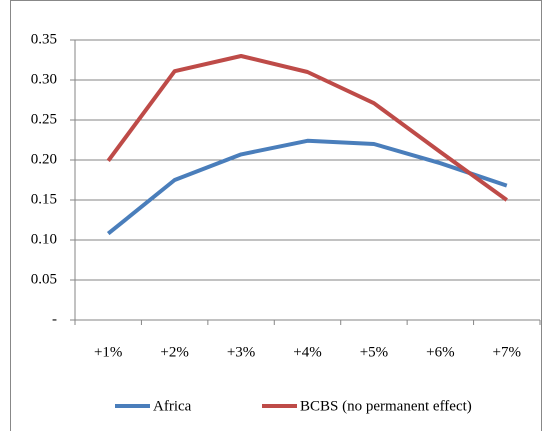 Image resolution: width=545 pixels, height=431 pixels. I want to click on y-tick-label: 0.35, so click(44, 39).